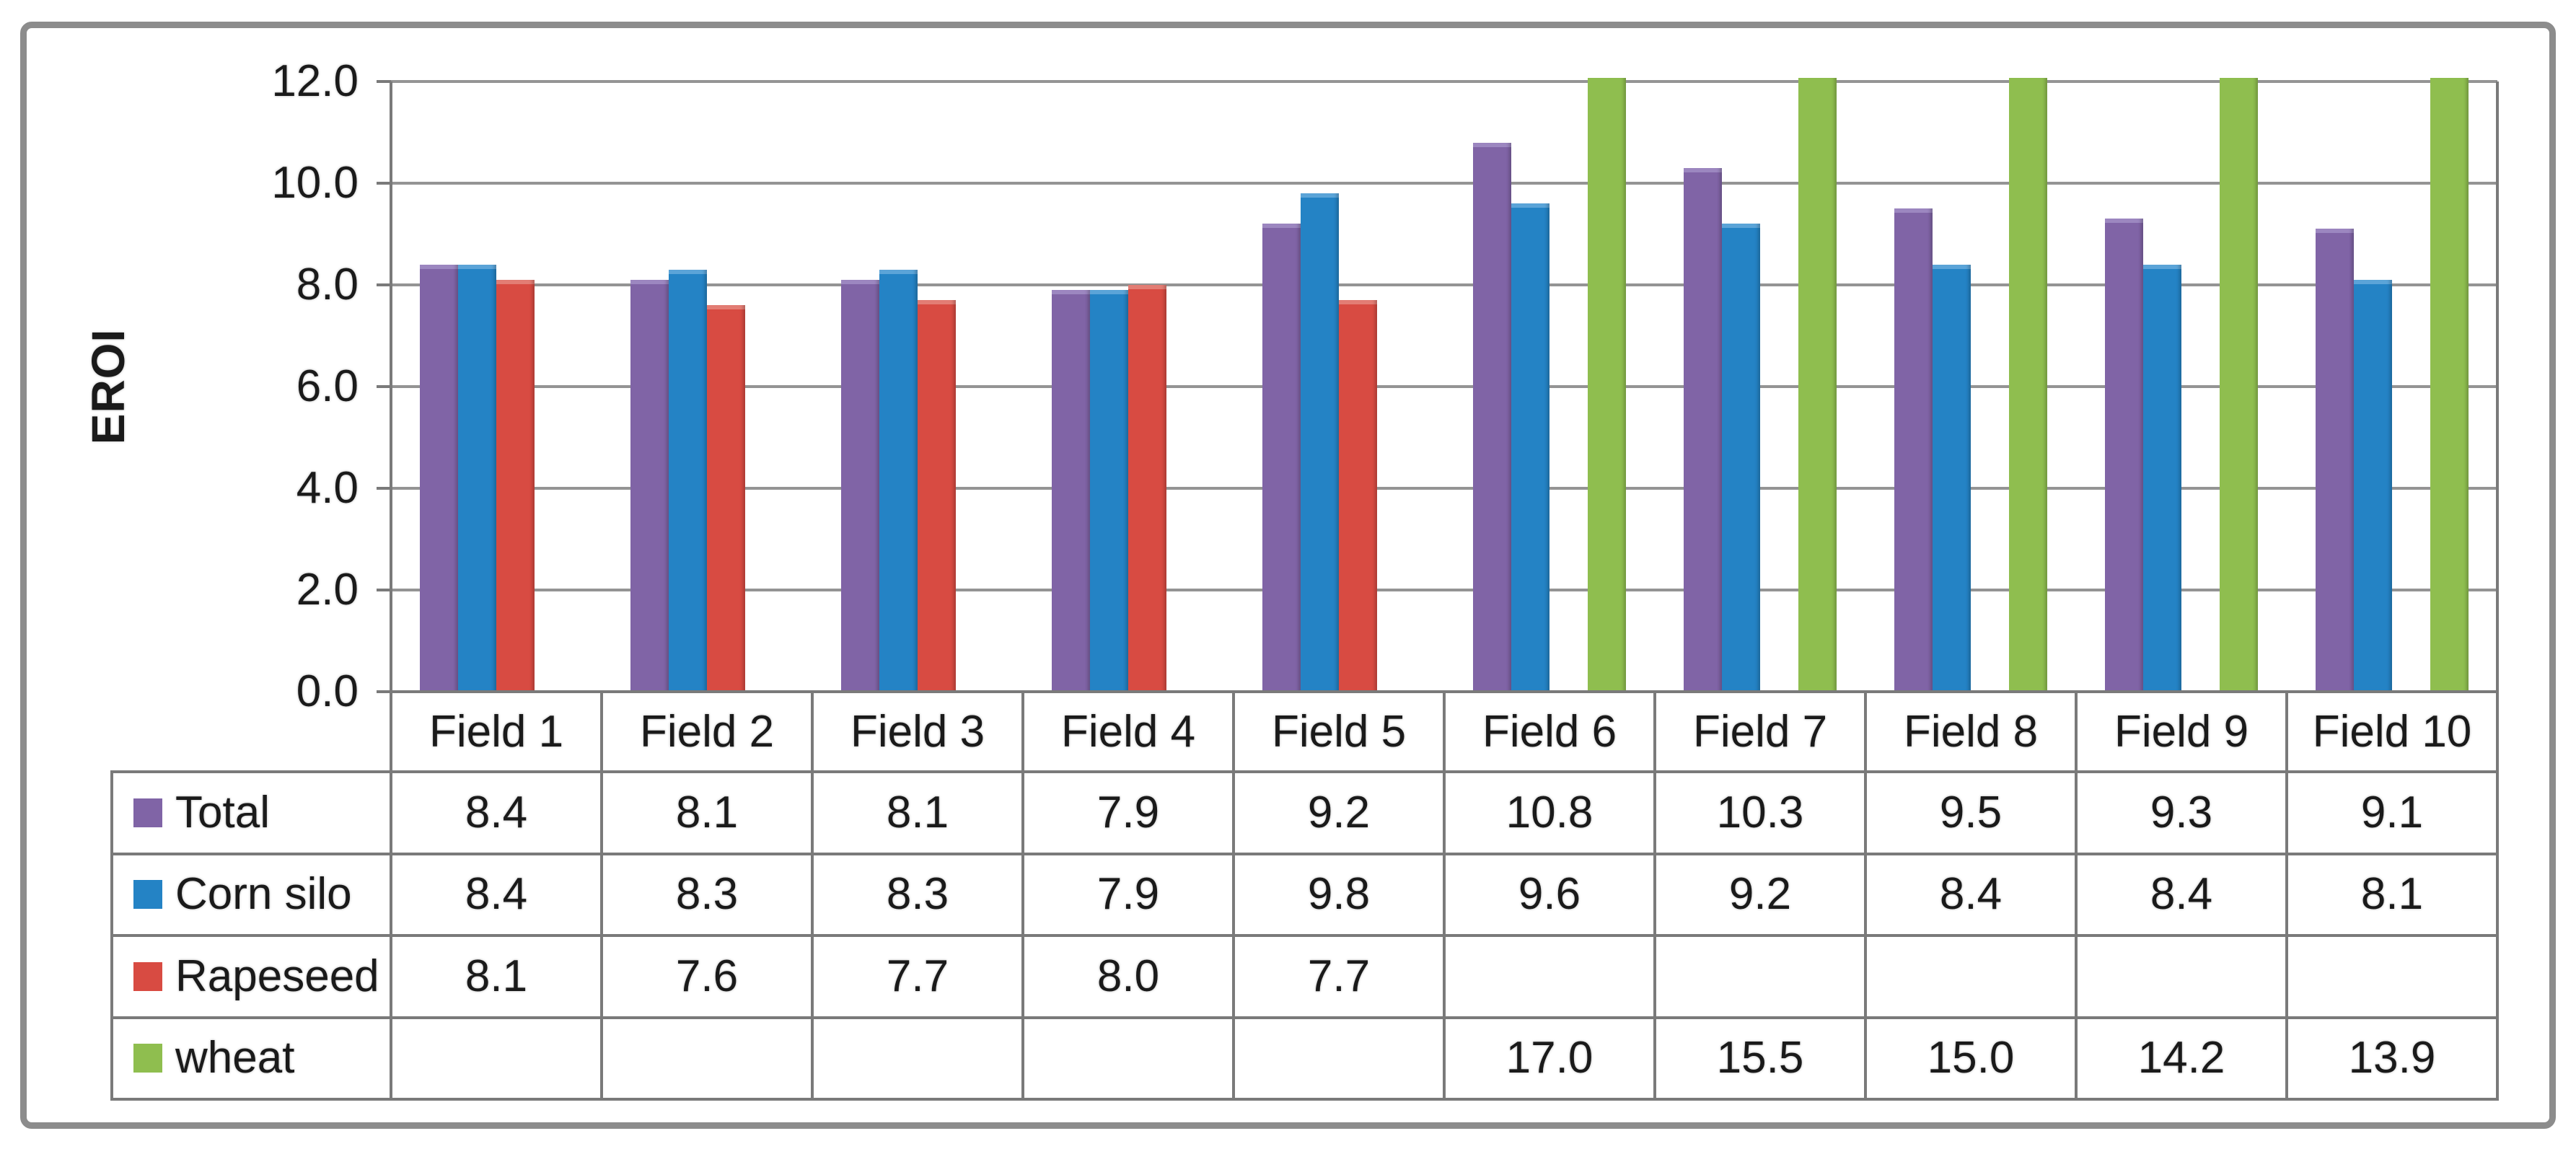 This screenshot has height=1149, width=2576. Describe the element at coordinates (2181, 1058) in the screenshot. I see `table-value-cell: 14.2` at that location.